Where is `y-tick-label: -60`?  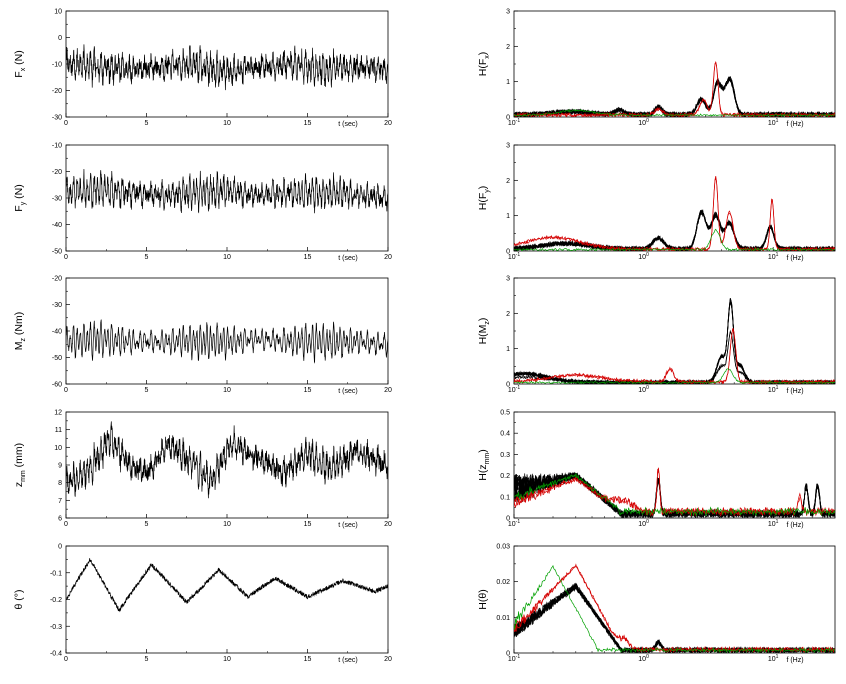
y-tick-label: -60 is located at coordinates (57, 385).